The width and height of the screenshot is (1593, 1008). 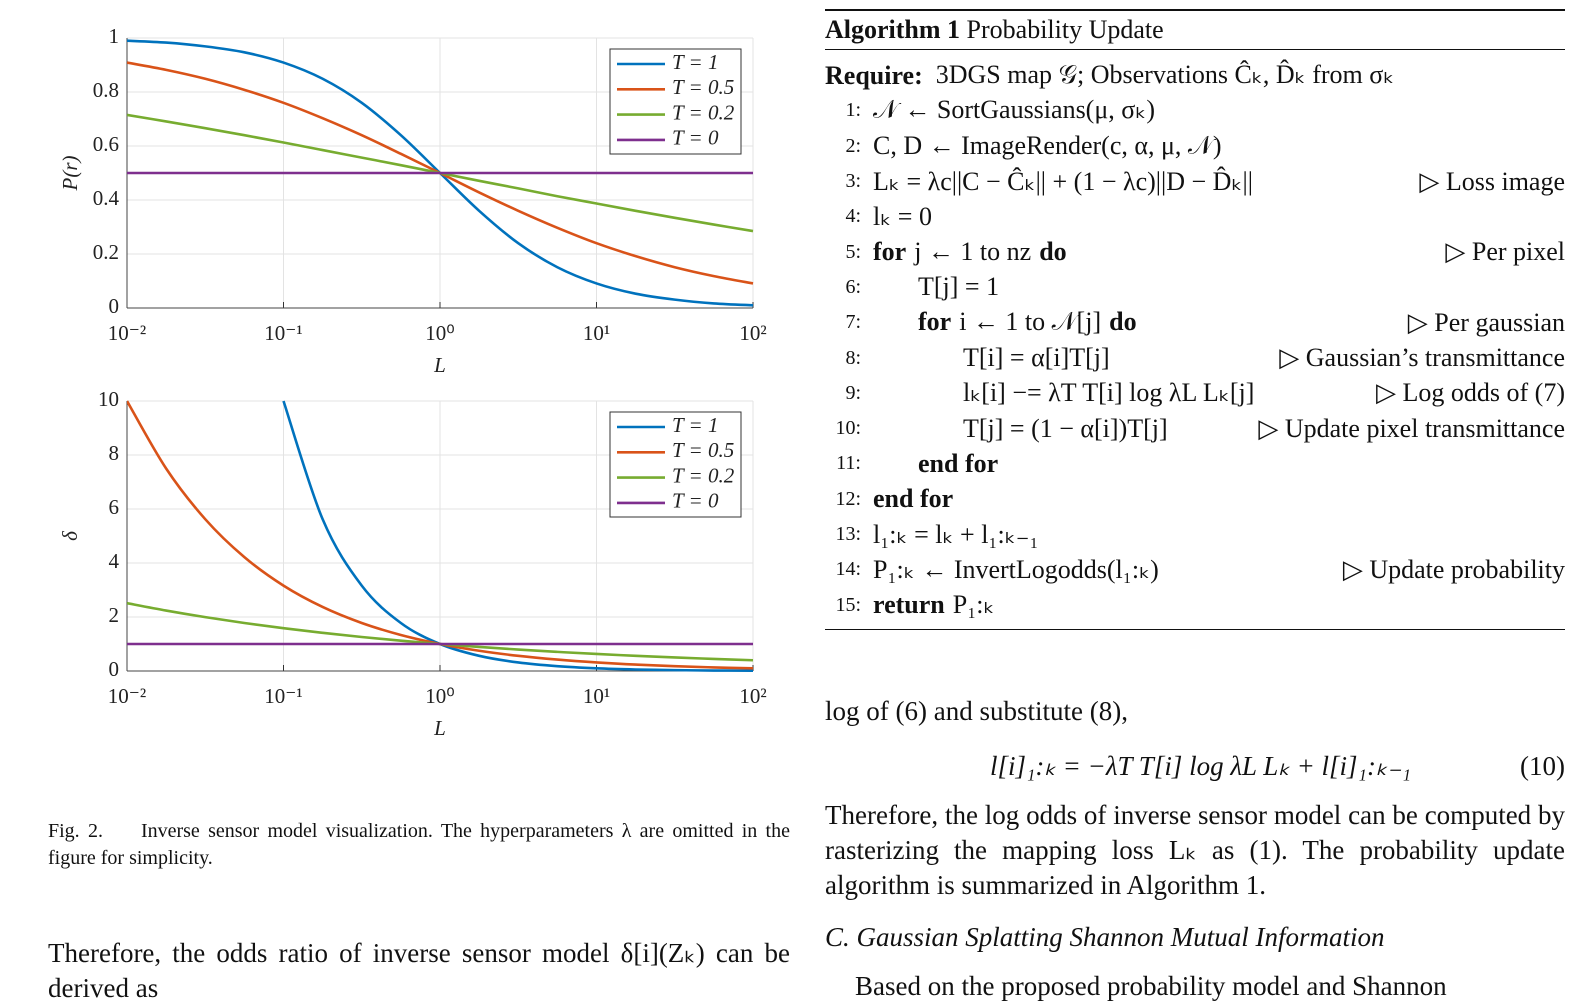 I want to click on algorithm-line: 4: lₖ = 0, so click(x=1195, y=216).